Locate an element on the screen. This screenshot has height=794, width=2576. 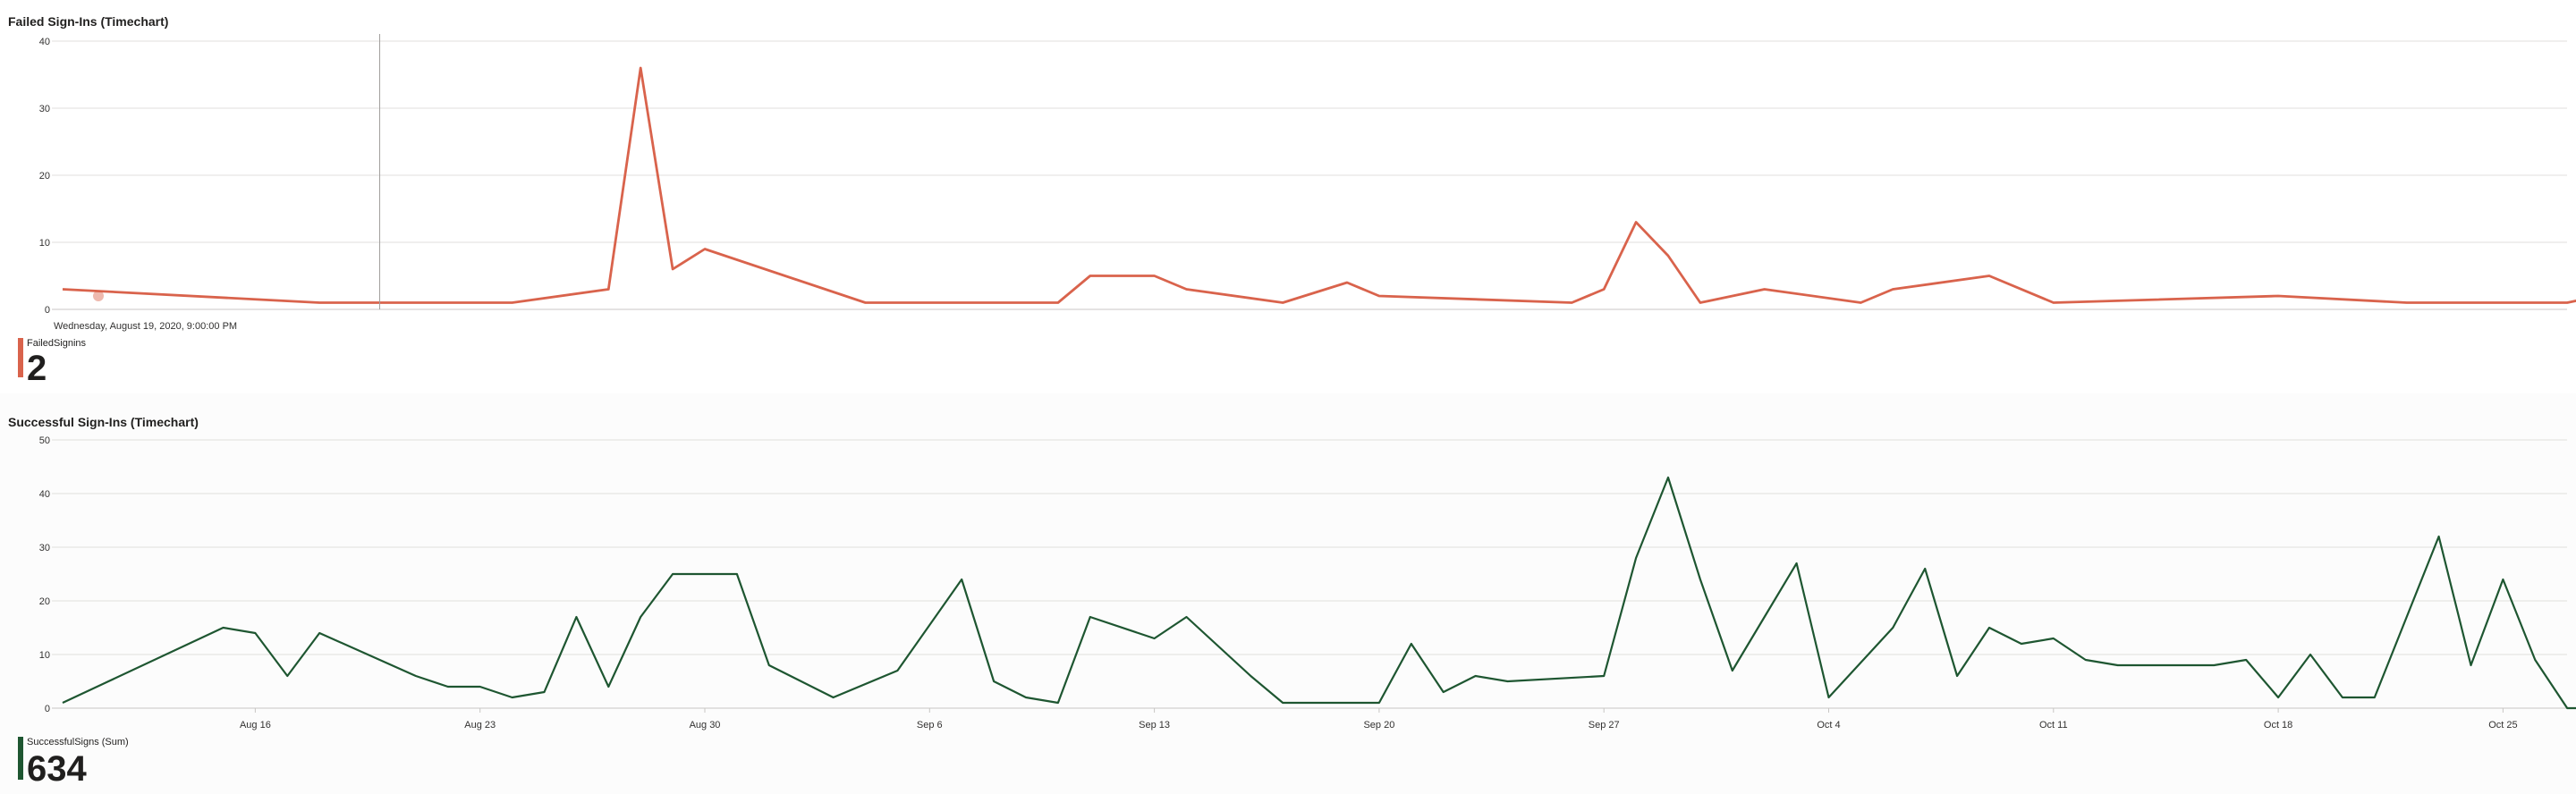
success-metric-label: SuccessfulSigns (Sum) is located at coordinates (78, 742).